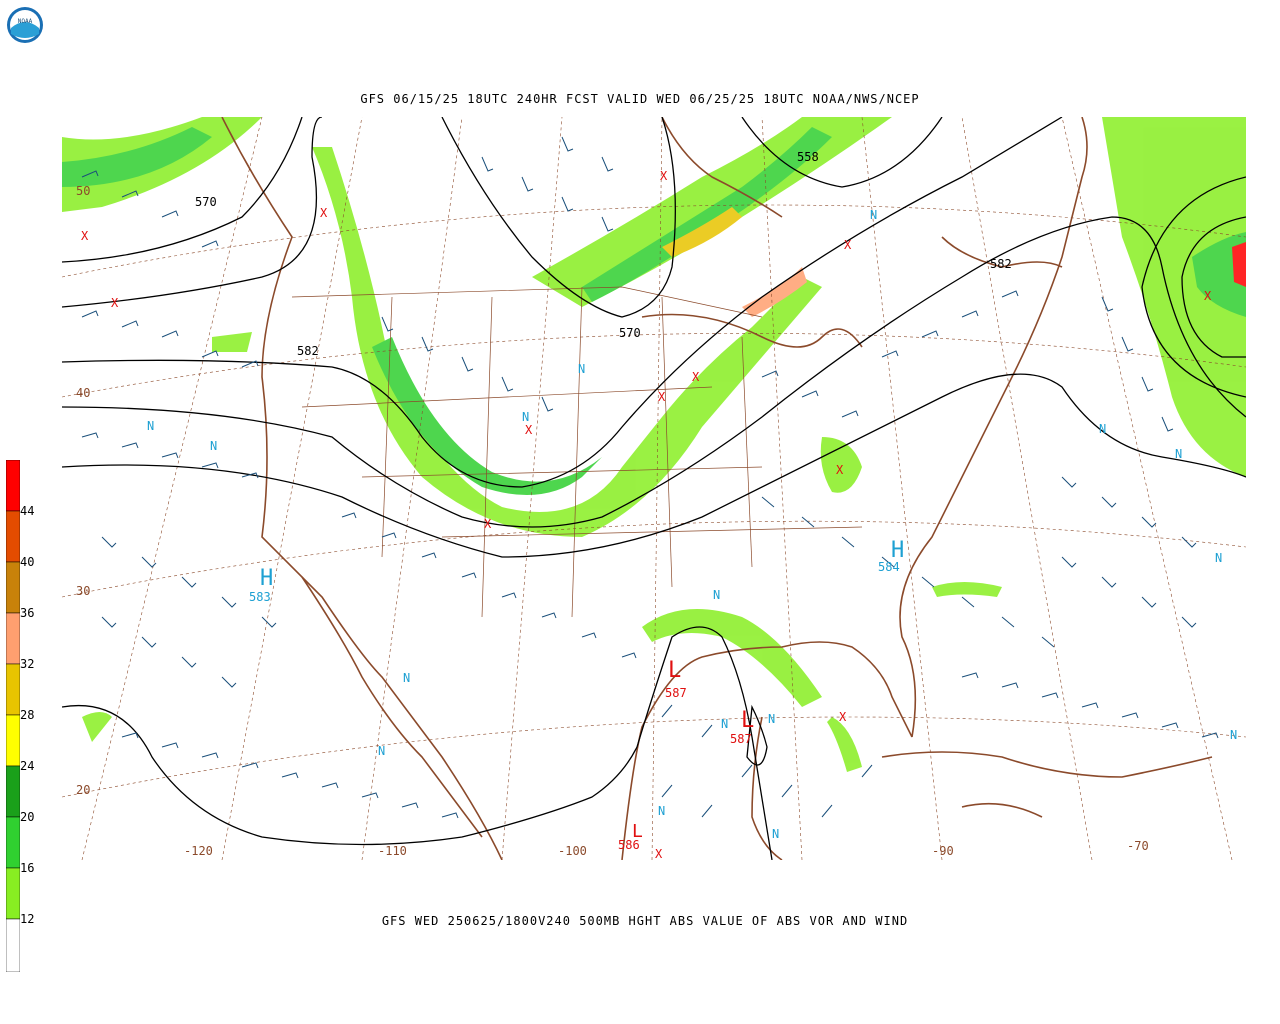  Describe the element at coordinates (83, 591) in the screenshot. I see `lat-label: 30` at that location.